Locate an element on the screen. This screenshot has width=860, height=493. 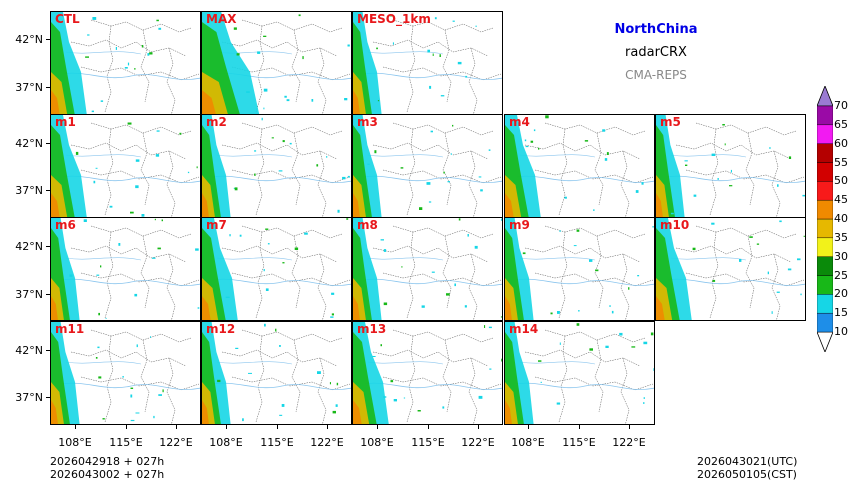
panel-m9: m9 is located at coordinates (579, 269).